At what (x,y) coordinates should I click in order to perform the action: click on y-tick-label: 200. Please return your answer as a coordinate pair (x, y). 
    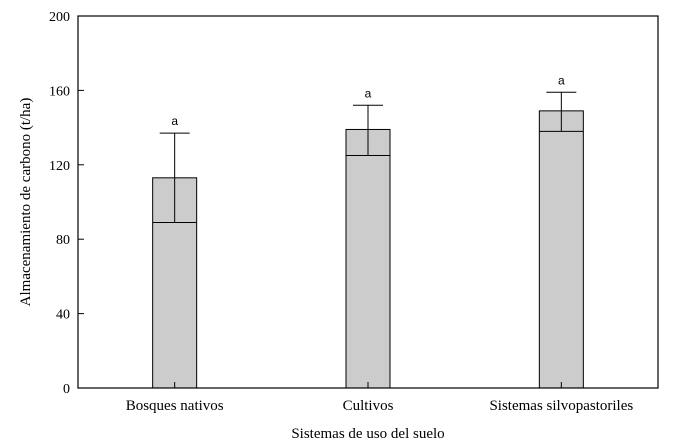
    Looking at the image, I should click on (59, 17).